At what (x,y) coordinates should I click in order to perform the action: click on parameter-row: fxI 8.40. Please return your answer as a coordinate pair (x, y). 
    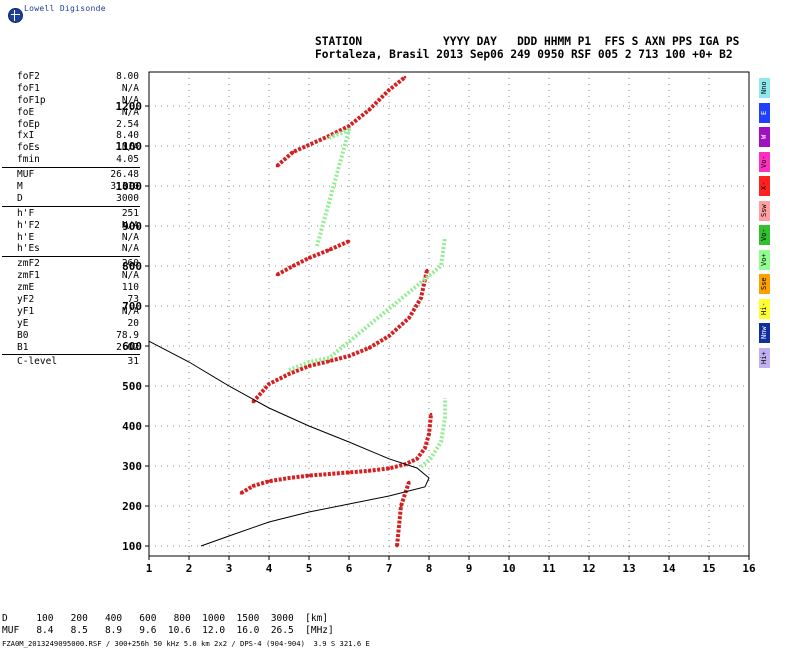
    Looking at the image, I should click on (72, 136).